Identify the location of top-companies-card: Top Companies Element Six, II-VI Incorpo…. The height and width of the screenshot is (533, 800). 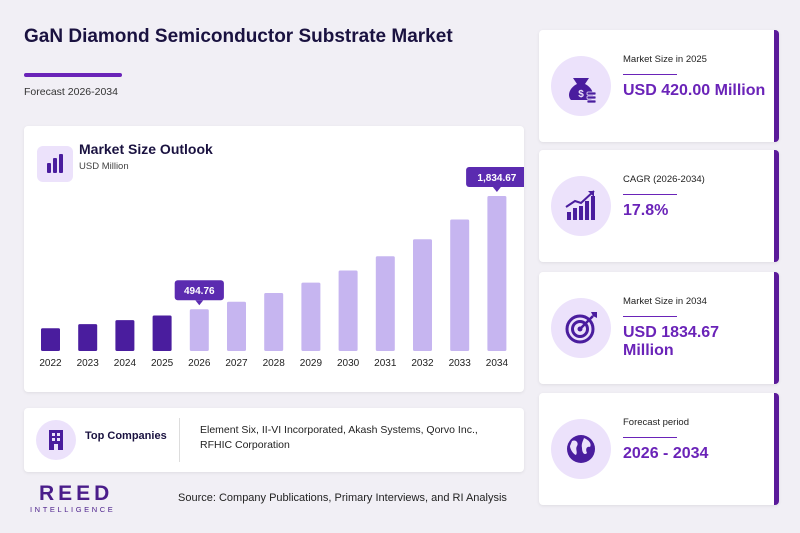
(274, 440).